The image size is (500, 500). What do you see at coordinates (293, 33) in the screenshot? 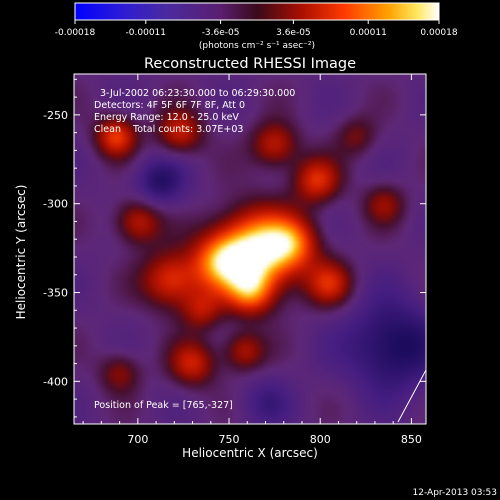
I see `colorbar-tick-label: 3.6e-05` at bounding box center [293, 33].